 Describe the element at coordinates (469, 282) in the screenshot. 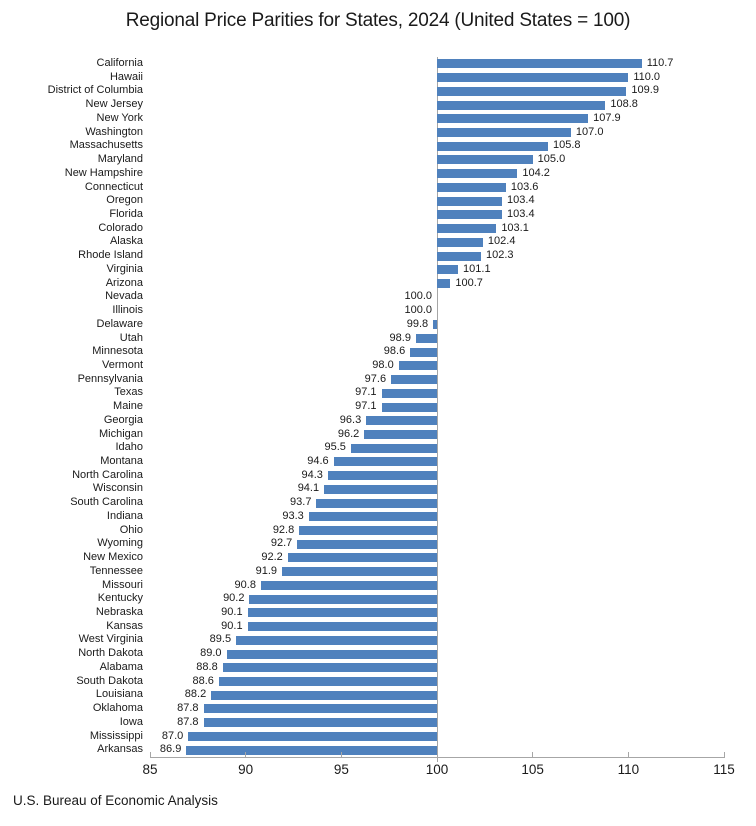

I see `value-label: 100.7` at that location.